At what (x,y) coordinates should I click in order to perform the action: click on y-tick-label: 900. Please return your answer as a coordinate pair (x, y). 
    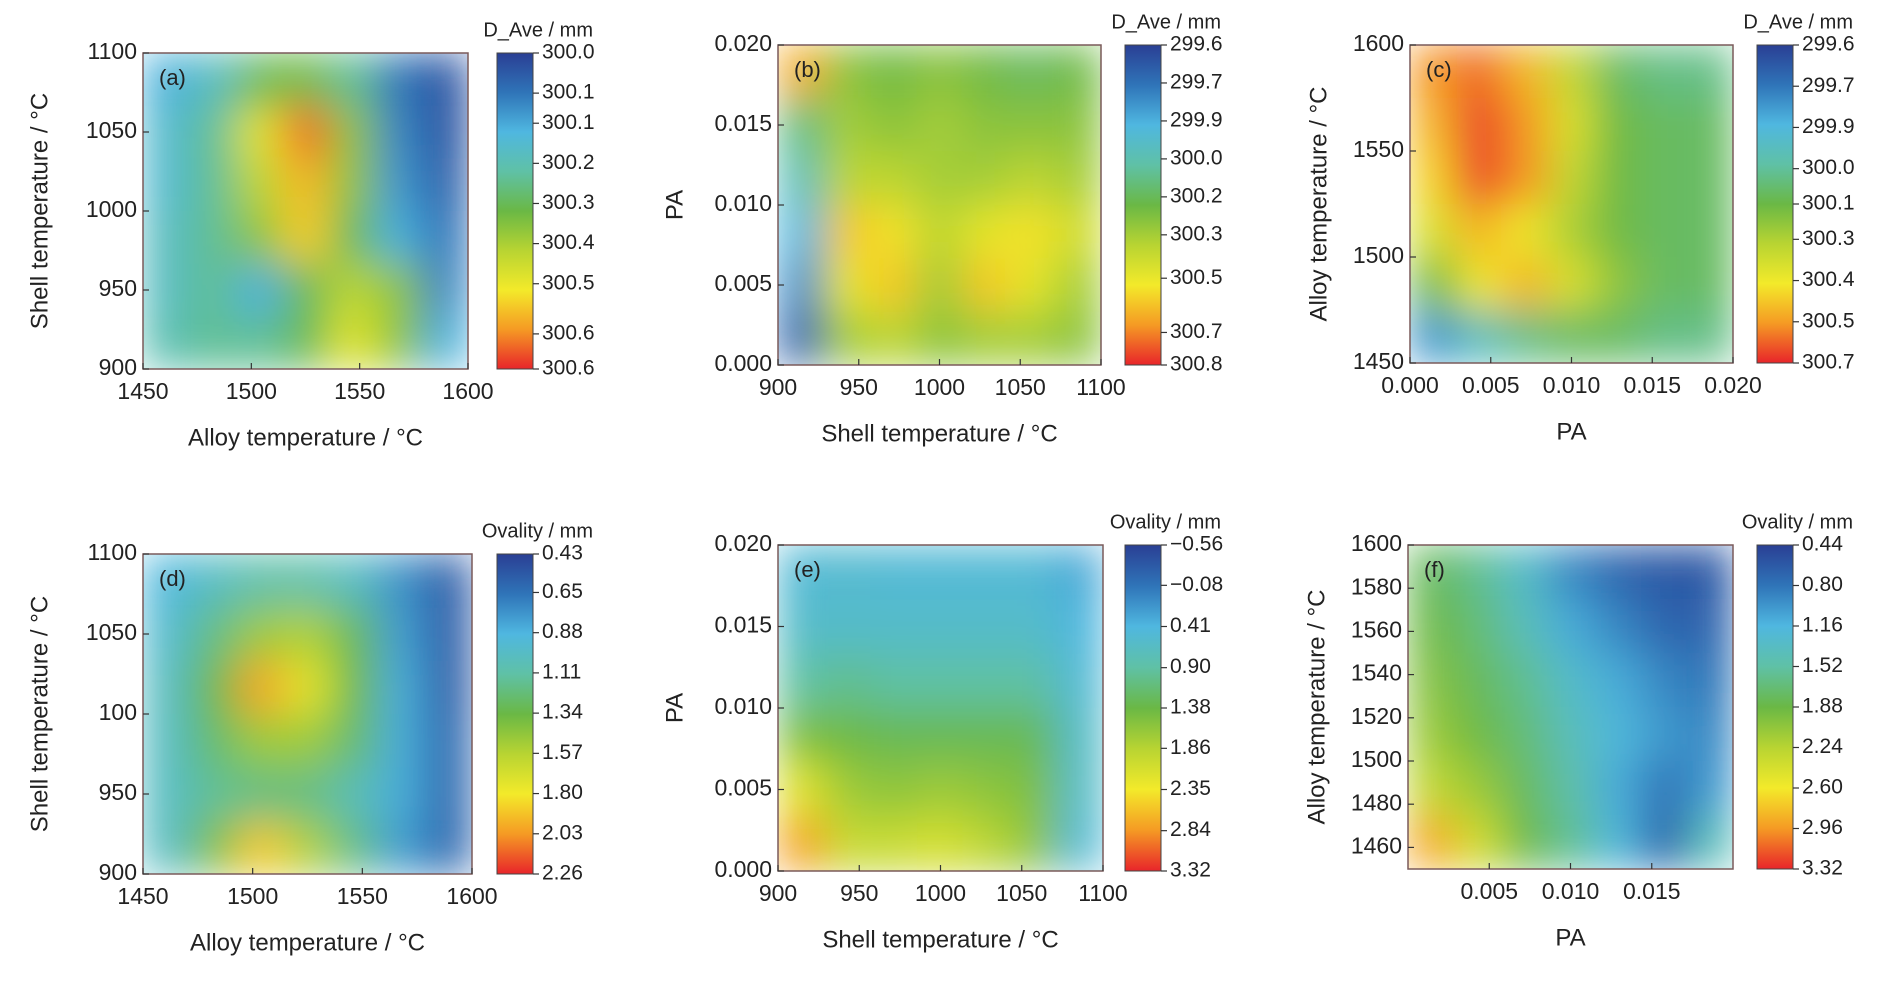
    Looking at the image, I should click on (118, 872).